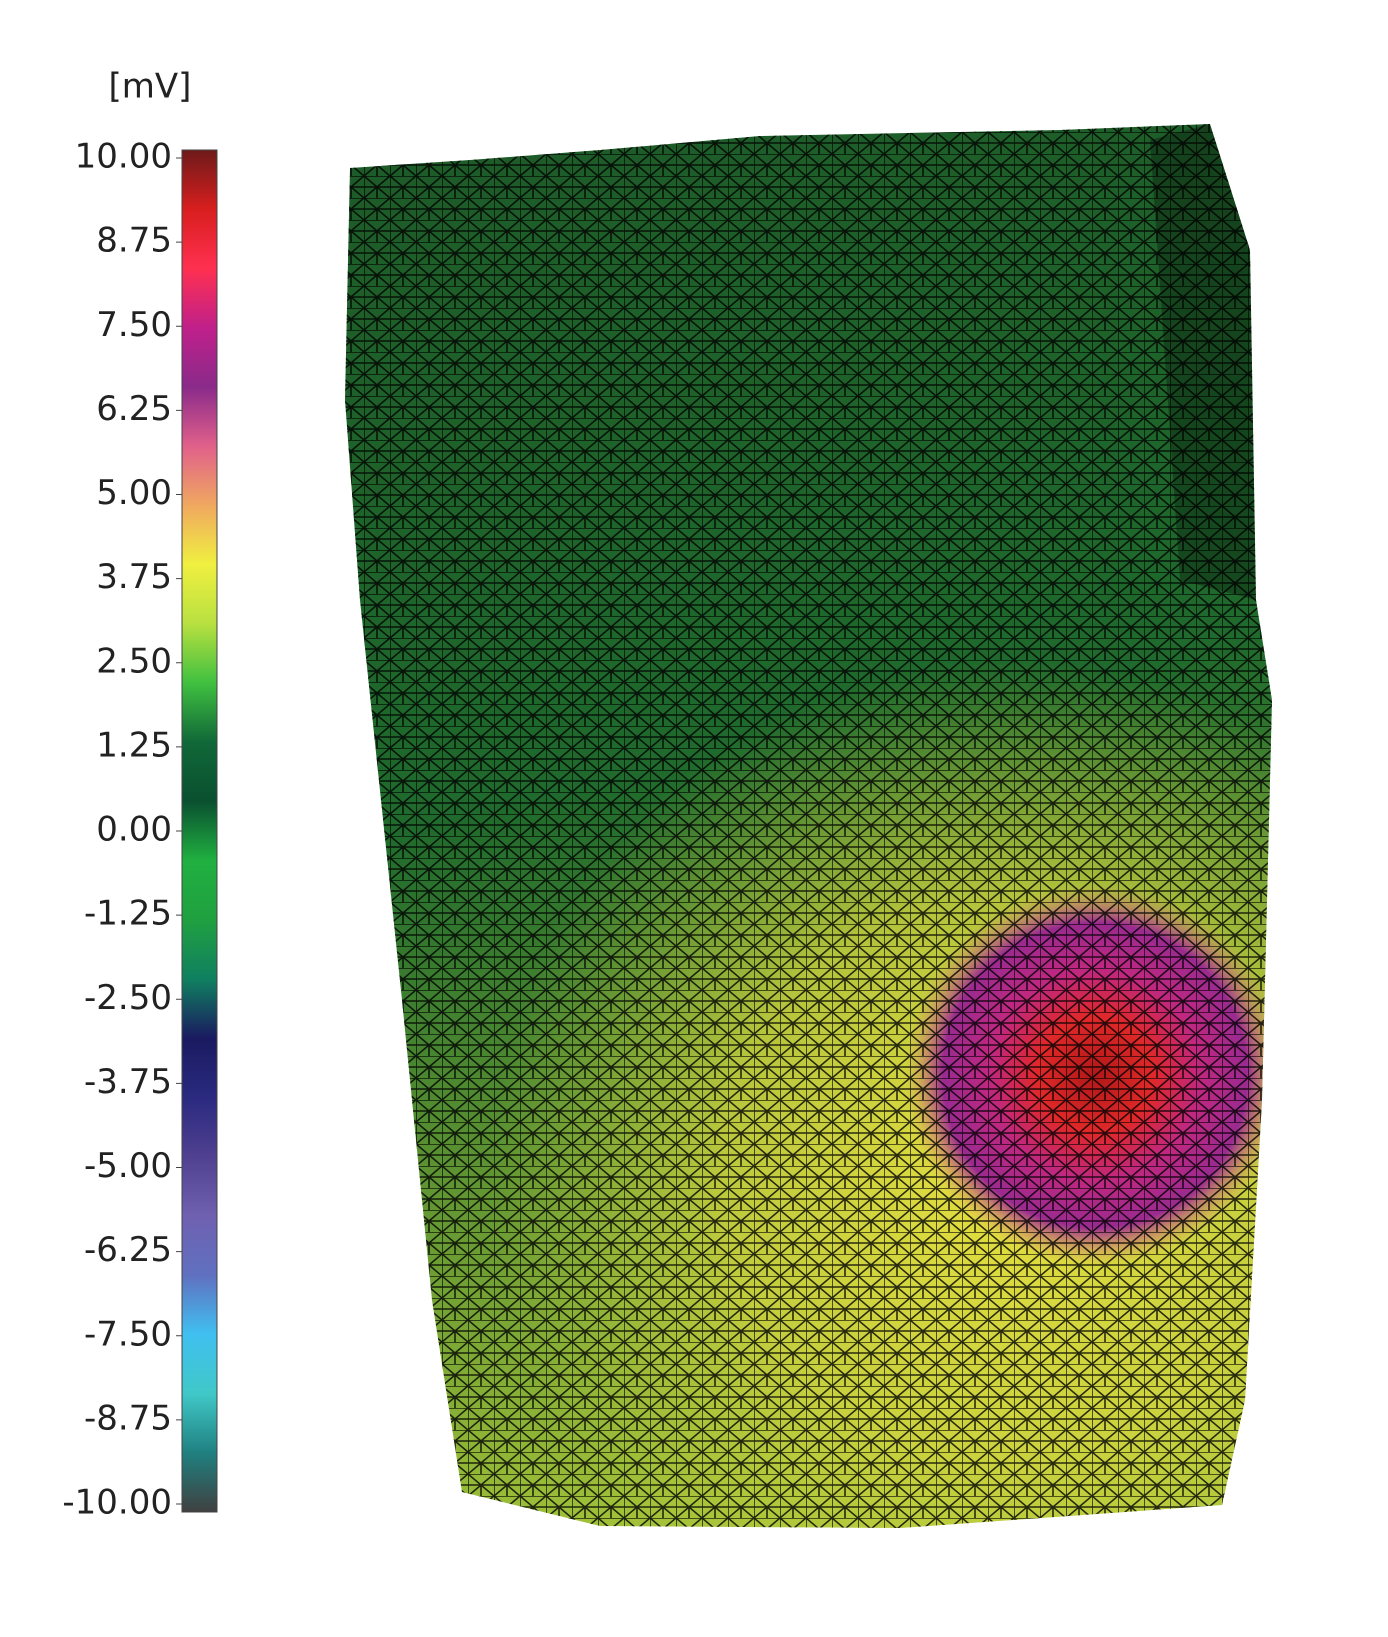 The width and height of the screenshot is (1388, 1637). Describe the element at coordinates (128, 1166) in the screenshot. I see `tick-label: -5.00` at that location.